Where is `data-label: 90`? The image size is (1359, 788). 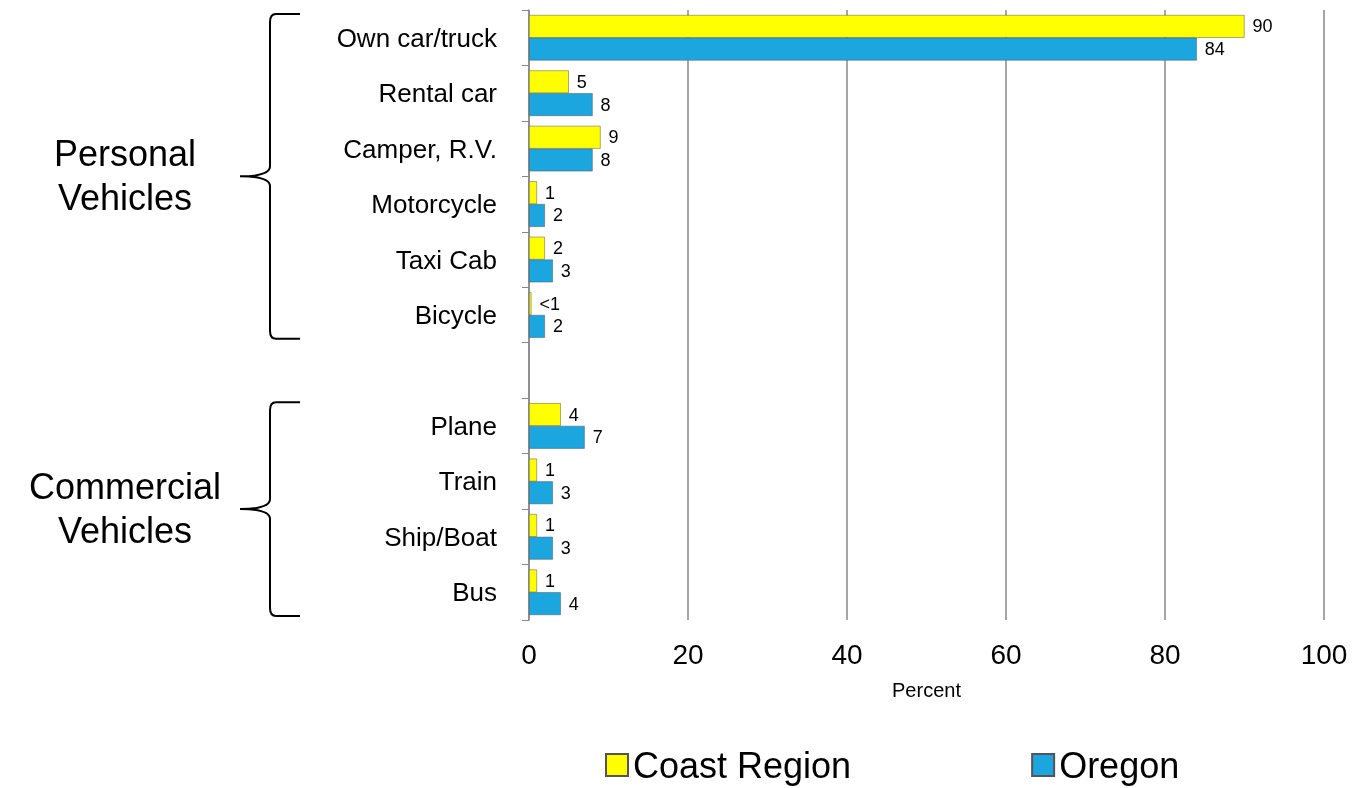
data-label: 90 is located at coordinates (1262, 26).